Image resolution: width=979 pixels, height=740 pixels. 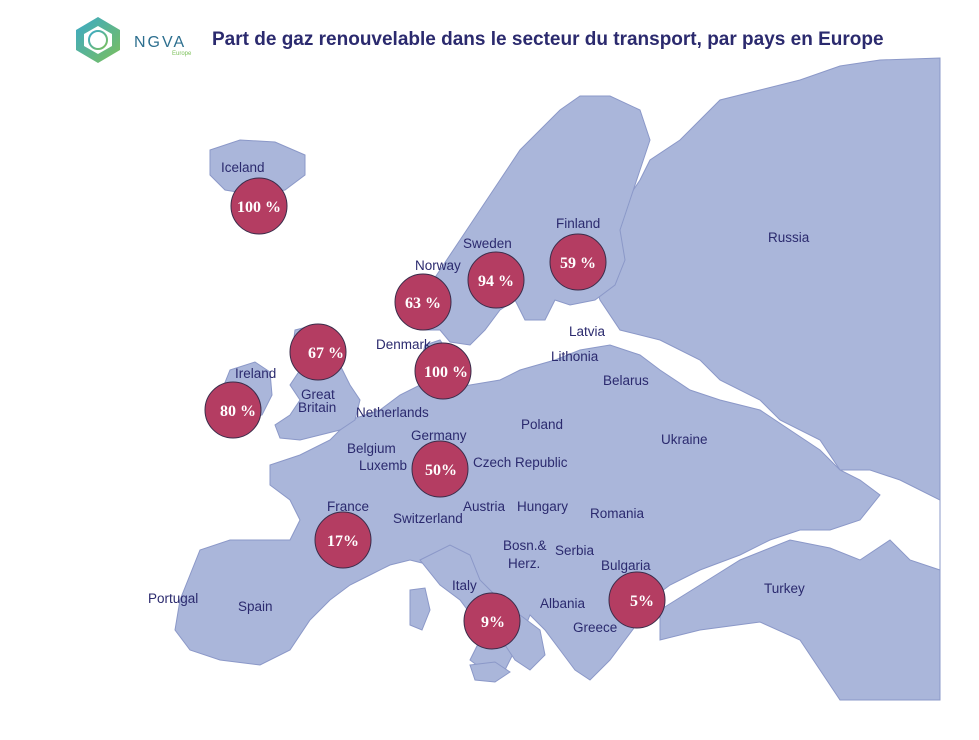 What do you see at coordinates (784, 588) in the screenshot?
I see `label-turkey: Turkey` at bounding box center [784, 588].